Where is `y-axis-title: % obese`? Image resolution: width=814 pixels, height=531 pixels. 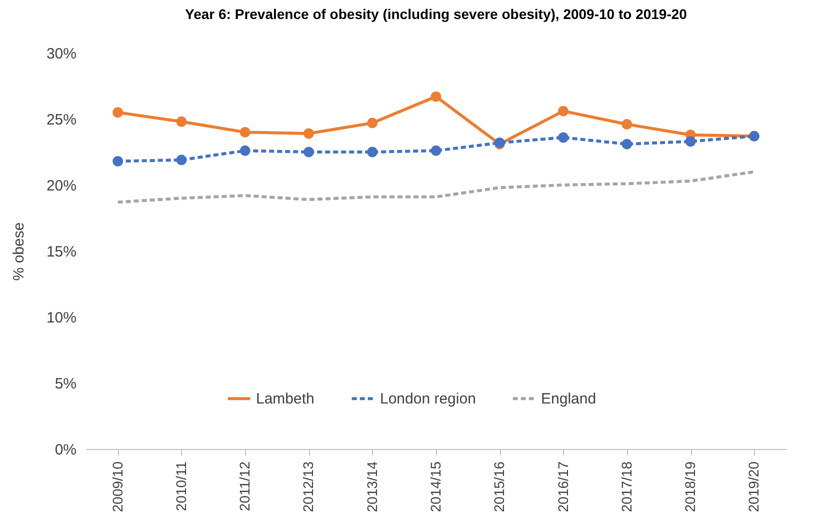
y-axis-title: % obese is located at coordinates (19, 251).